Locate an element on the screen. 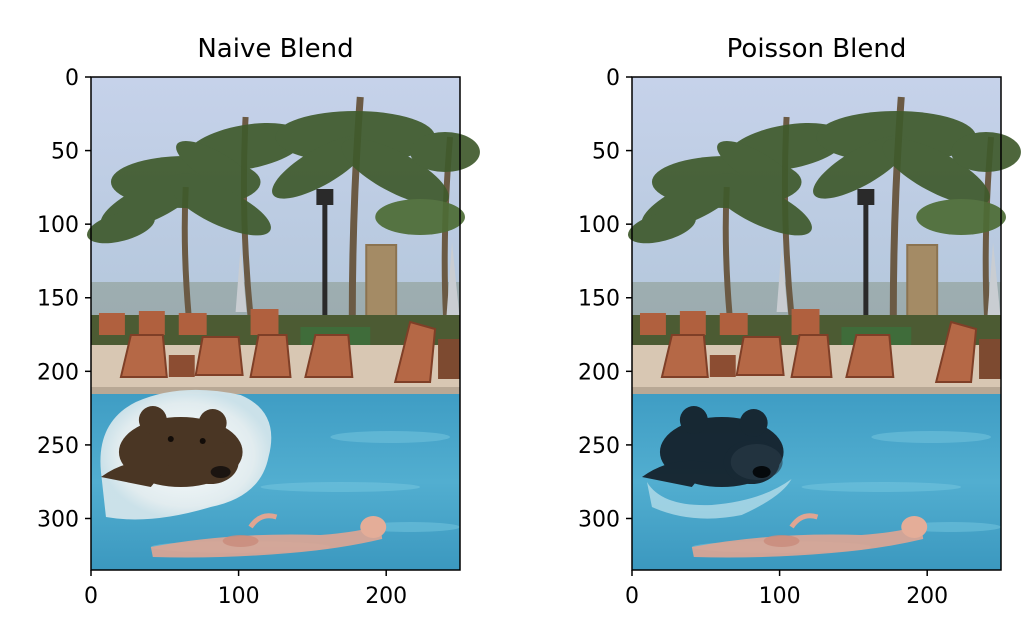 This screenshot has width=1025, height=640. axes-title-naive: Naive Blend is located at coordinates (275, 49).